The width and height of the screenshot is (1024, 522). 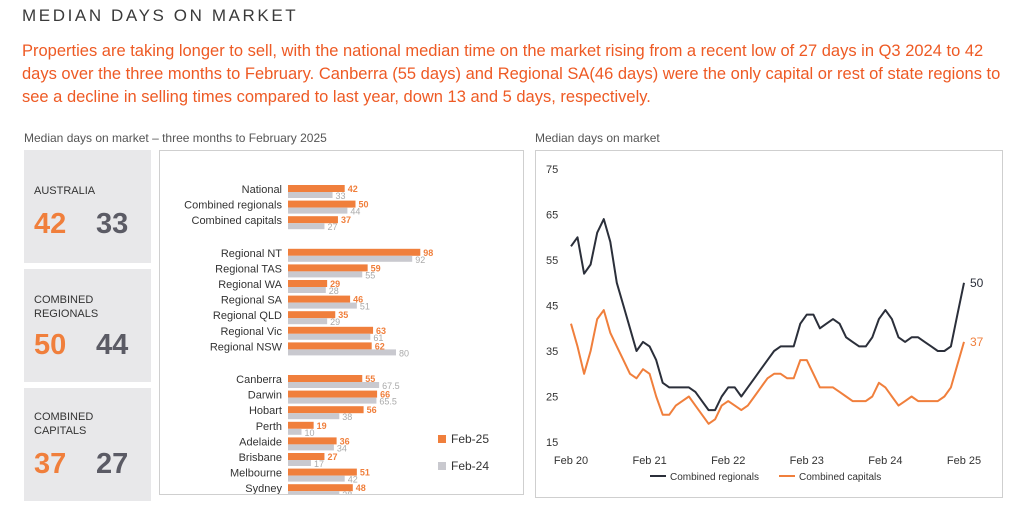 I want to click on value-label-feb24-regional-qld: 29, so click(x=335, y=322).